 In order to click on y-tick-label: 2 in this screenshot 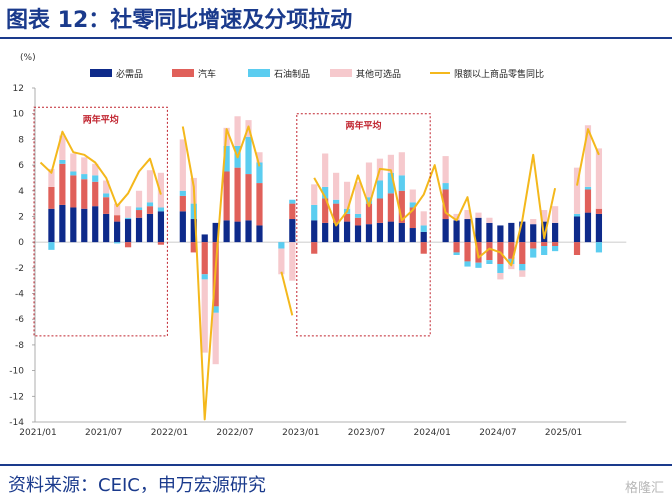, I will do `click(21, 217)`.